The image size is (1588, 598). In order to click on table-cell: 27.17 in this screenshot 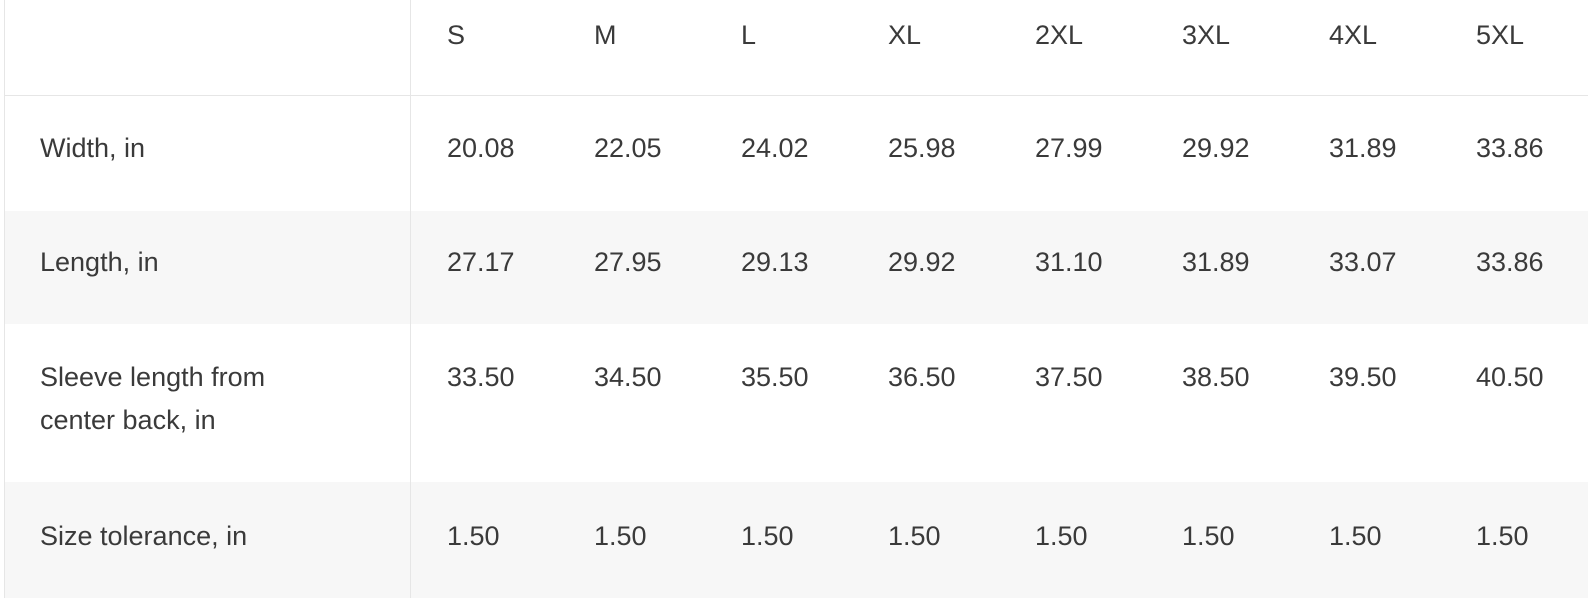, I will do `click(481, 262)`.